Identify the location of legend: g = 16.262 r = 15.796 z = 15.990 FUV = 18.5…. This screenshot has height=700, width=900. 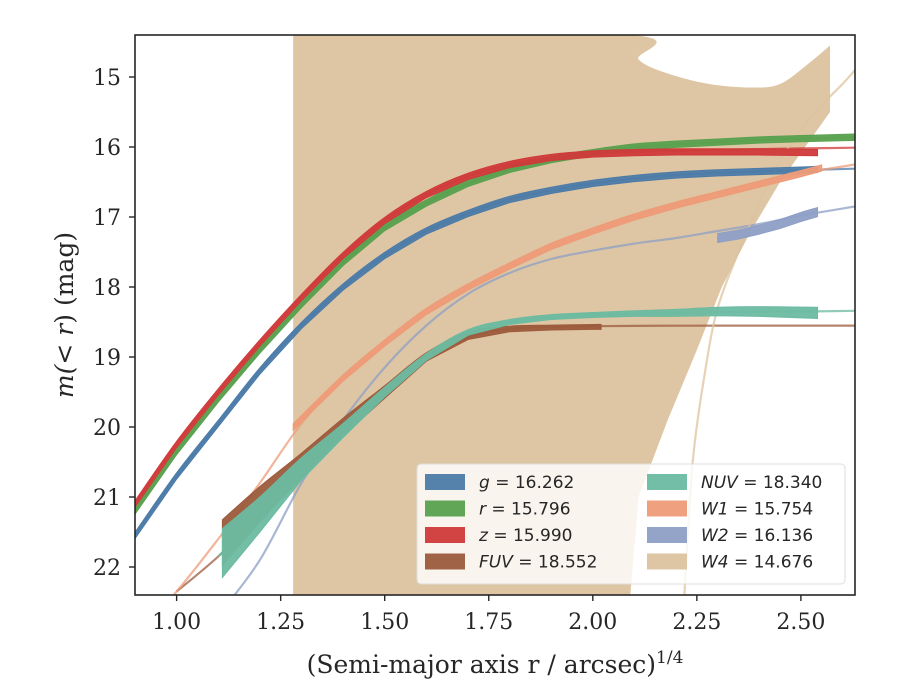
(631, 524).